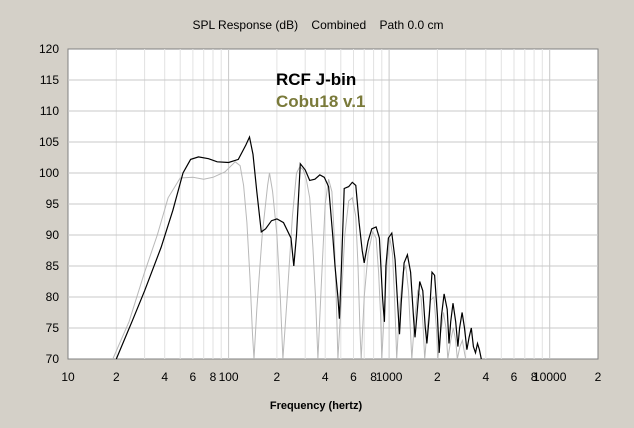  Describe the element at coordinates (53, 235) in the screenshot. I see `y-tick-label-4: 90` at that location.